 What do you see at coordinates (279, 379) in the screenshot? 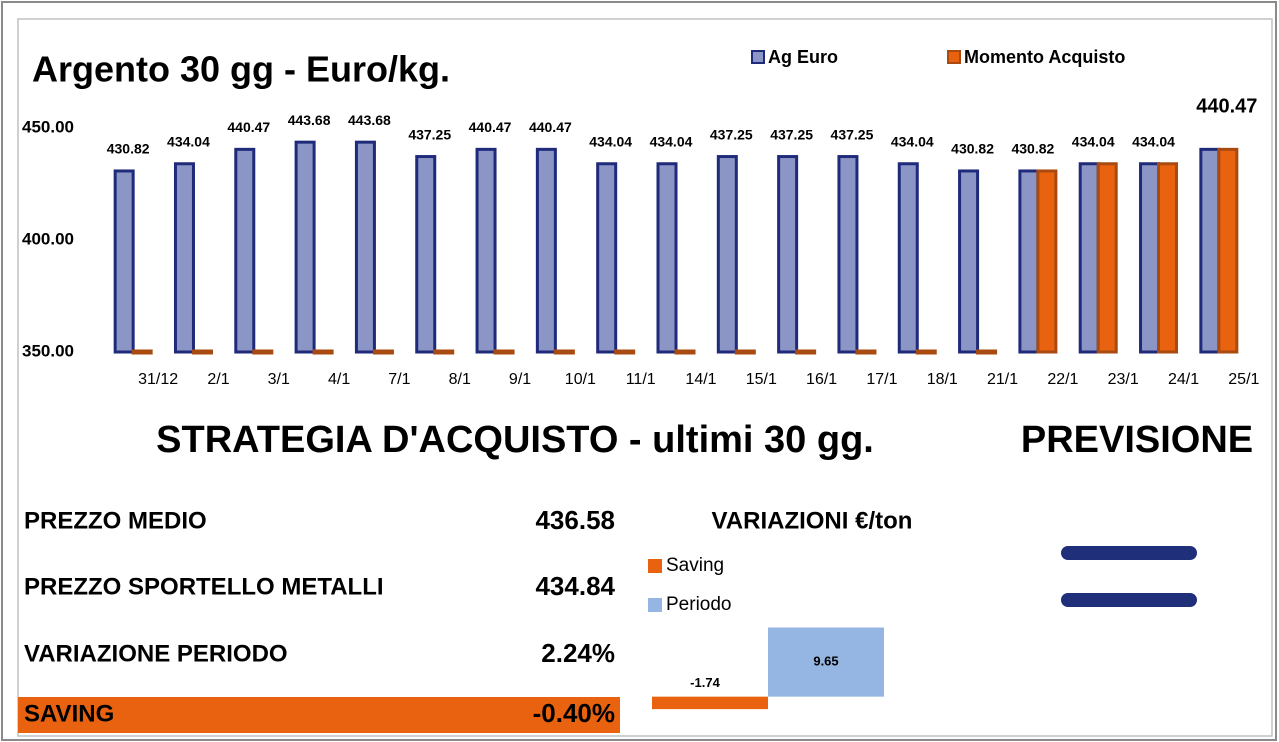
I see `x-tick-label: 3/1` at bounding box center [279, 379].